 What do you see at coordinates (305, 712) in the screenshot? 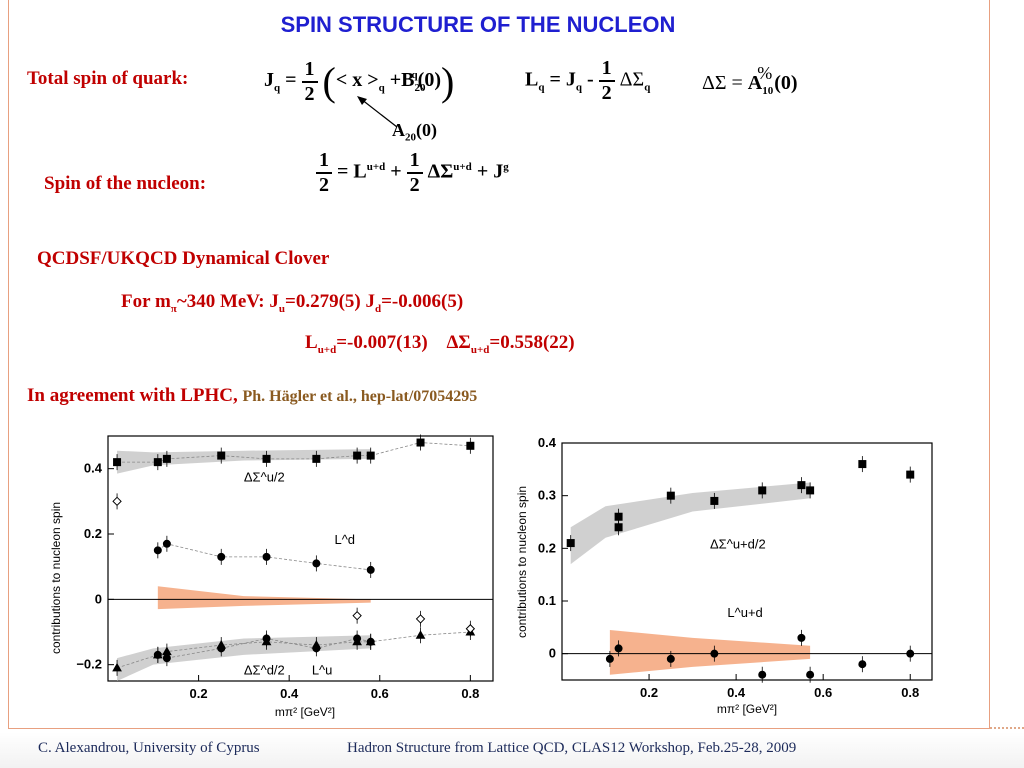
I see `chart-left-xlabel: mπ² [GeV²]` at bounding box center [305, 712].